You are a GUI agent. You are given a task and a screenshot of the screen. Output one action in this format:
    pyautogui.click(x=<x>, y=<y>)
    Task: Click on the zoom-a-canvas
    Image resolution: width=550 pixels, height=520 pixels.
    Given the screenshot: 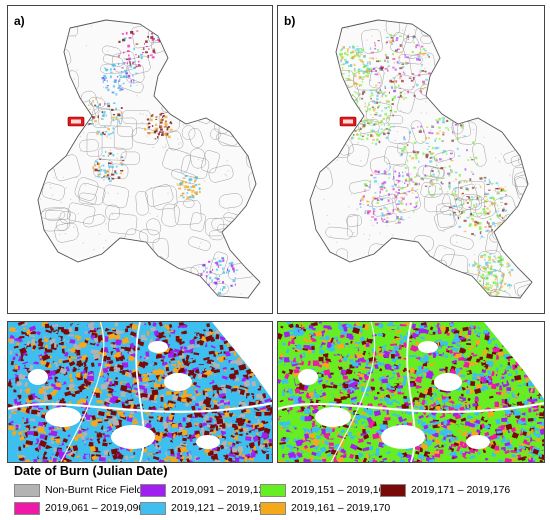 What is the action you would take?
    pyautogui.click(x=140, y=392)
    